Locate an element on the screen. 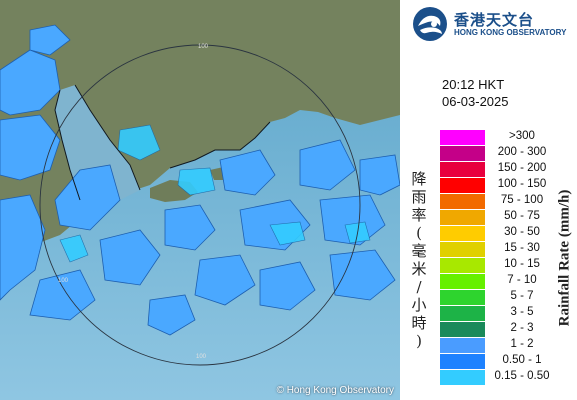 The image size is (577, 400). legend-title-zh-char: 小 is located at coordinates (419, 305).